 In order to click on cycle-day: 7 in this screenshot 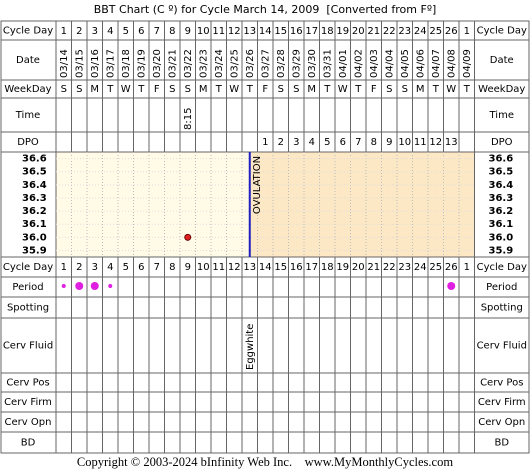, I will do `click(157, 31)`.